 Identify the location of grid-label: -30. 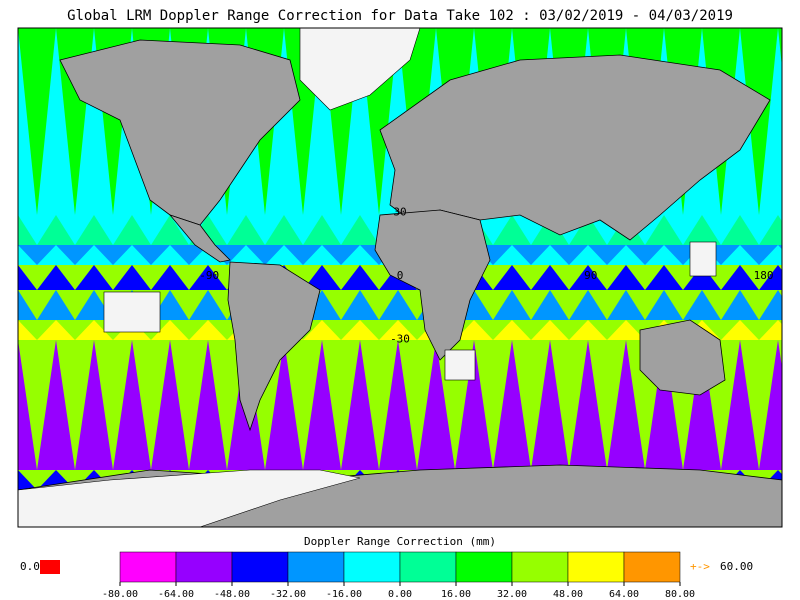
(400, 339).